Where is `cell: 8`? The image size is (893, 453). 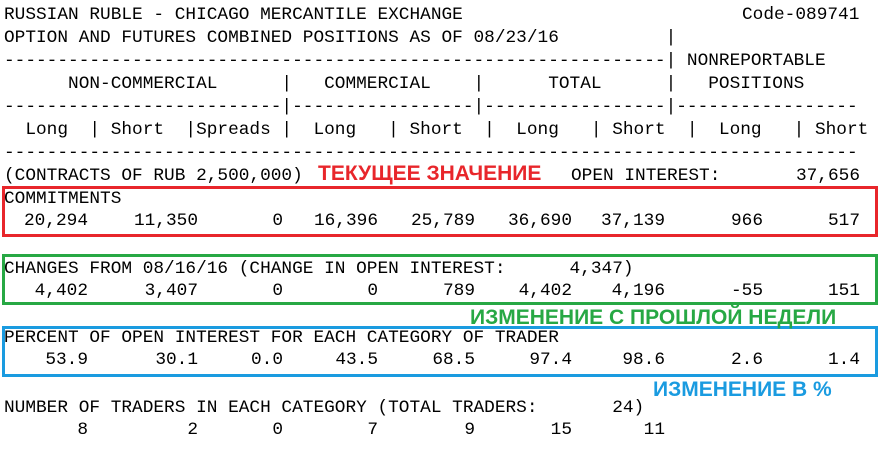
cell: 8 is located at coordinates (82, 430).